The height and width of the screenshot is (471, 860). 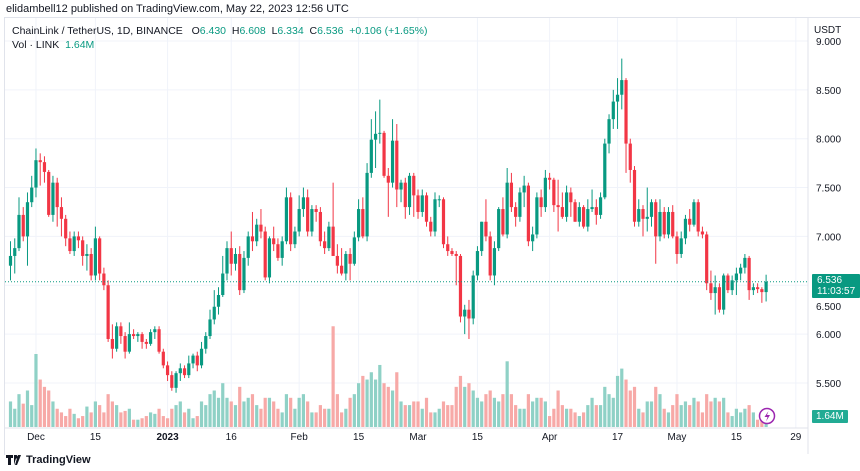 I want to click on open-label: O, so click(x=195, y=31).